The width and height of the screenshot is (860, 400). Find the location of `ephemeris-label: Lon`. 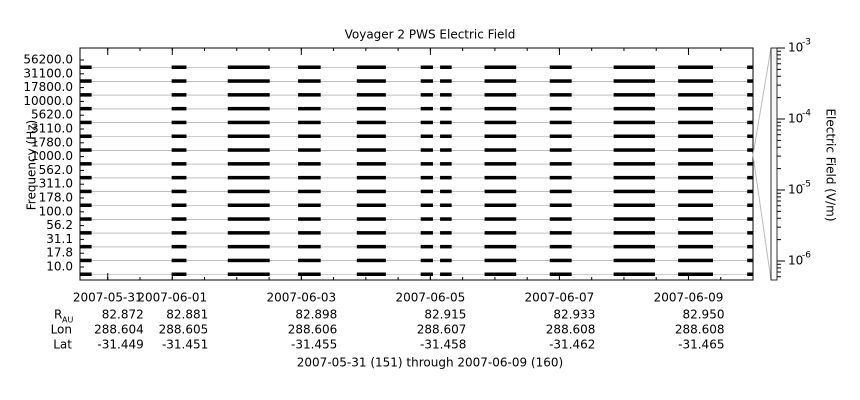

ephemeris-label: Lon is located at coordinates (61, 330).